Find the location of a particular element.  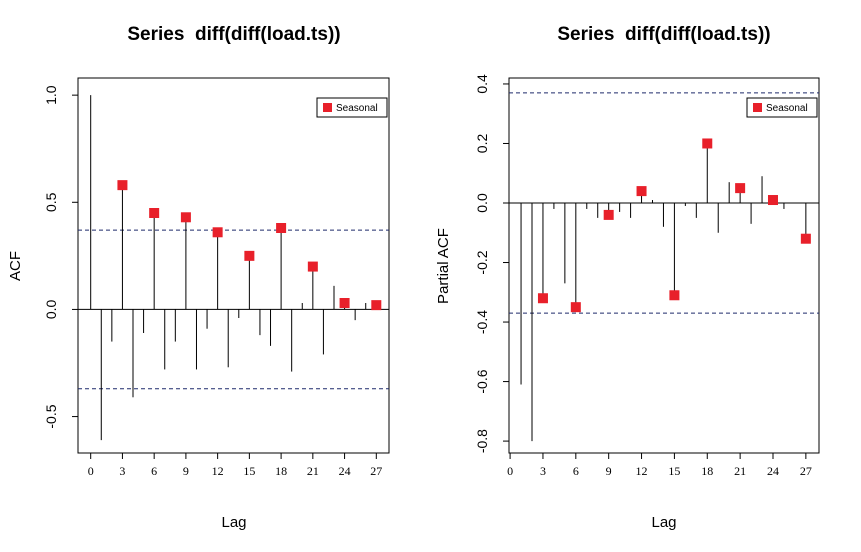

pacf-ytick-label: 0.4 is located at coordinates (482, 84).